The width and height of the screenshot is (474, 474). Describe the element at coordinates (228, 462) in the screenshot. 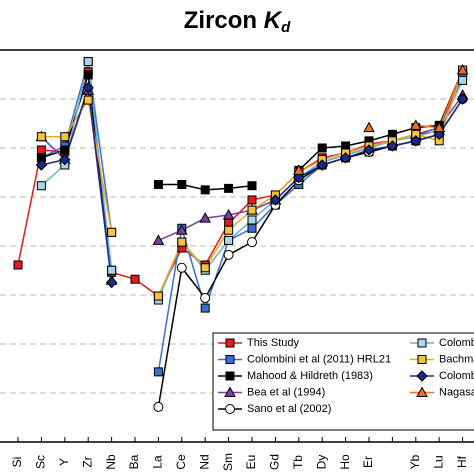

I see `x-tick-label: Sm` at that location.